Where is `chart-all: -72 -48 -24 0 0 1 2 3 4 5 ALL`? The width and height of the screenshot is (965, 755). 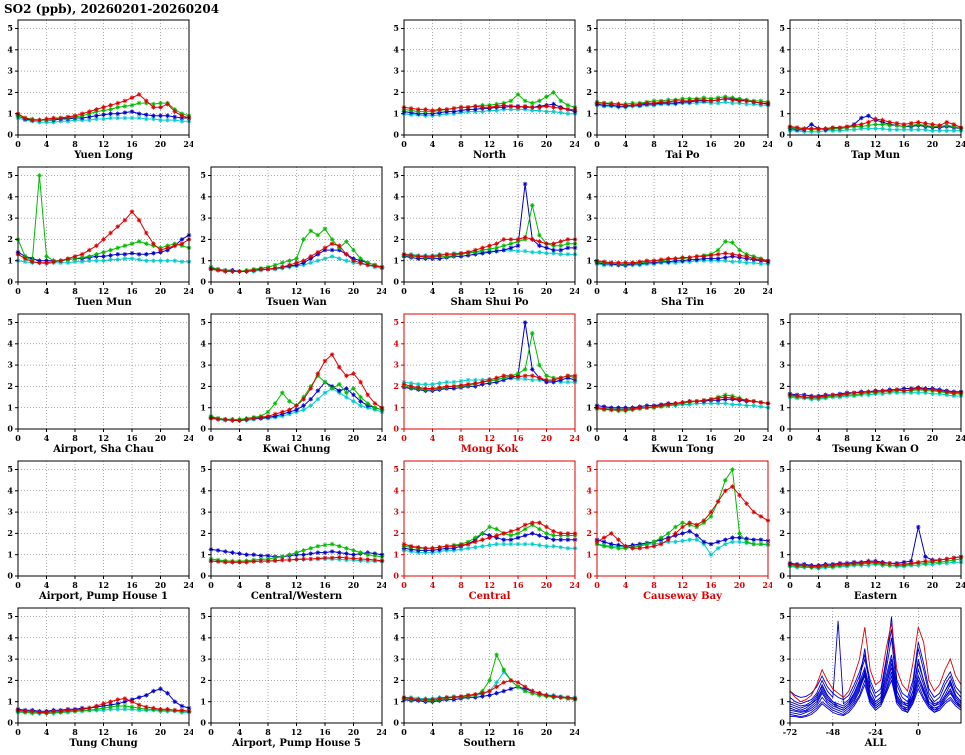
chart-all: -72 -48 -24 0 0 1 2 3 4 5 ALL is located at coordinates (868, 677).